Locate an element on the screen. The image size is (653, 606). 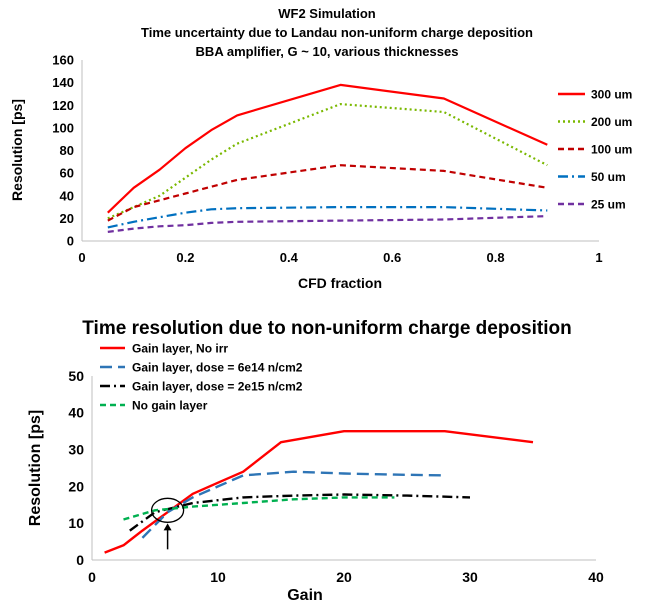
chart2-legend-label: Gain layer, dose = 2e15 n/cm2 is located at coordinates (217, 387).